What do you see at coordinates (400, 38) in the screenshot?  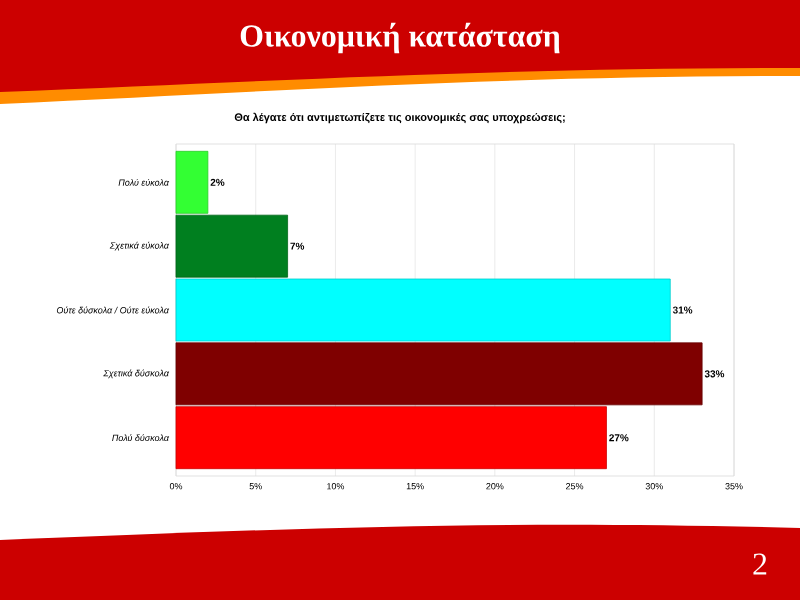 I see `chart-title: Οικονομική κατάσταση` at bounding box center [400, 38].